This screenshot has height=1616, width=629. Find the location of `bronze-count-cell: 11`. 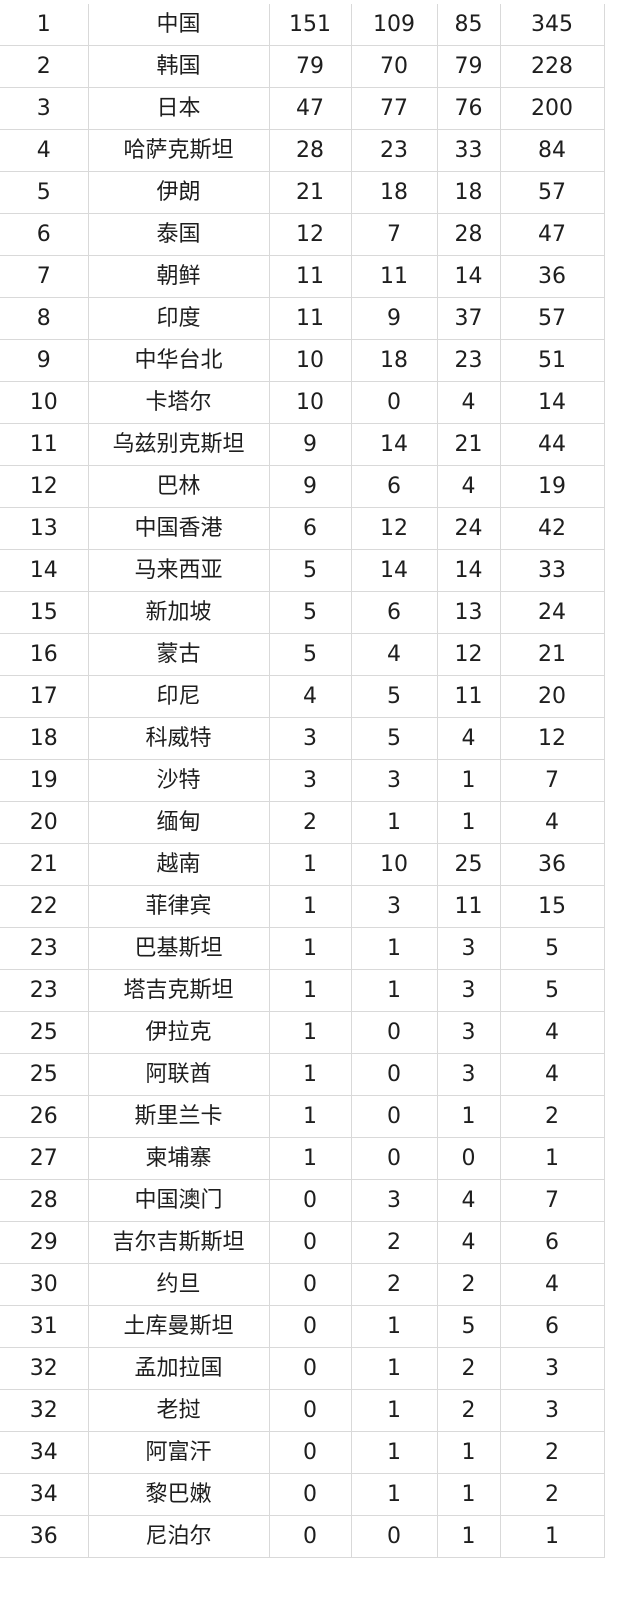

bronze-count-cell: 11 is located at coordinates (468, 906).